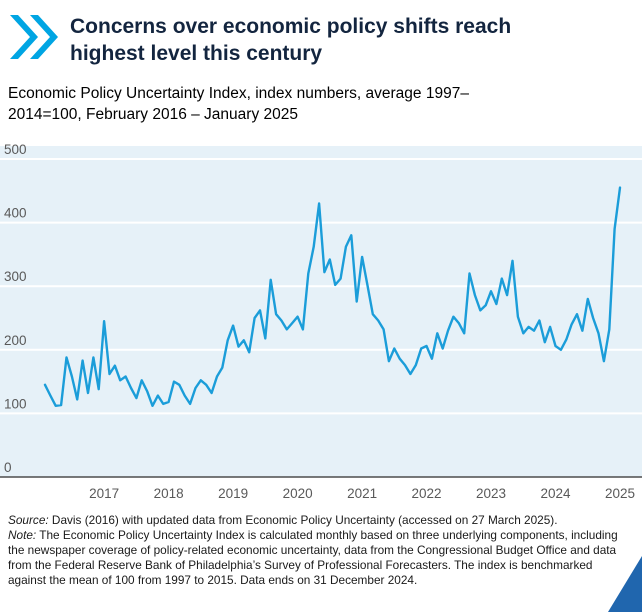  I want to click on y-tick-label: 400, so click(15, 213).